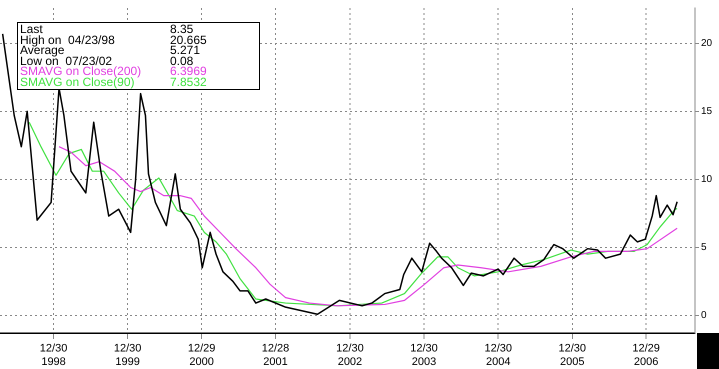  Describe the element at coordinates (202, 355) in the screenshot. I see `x-tick-label: 12/29 2000` at that location.